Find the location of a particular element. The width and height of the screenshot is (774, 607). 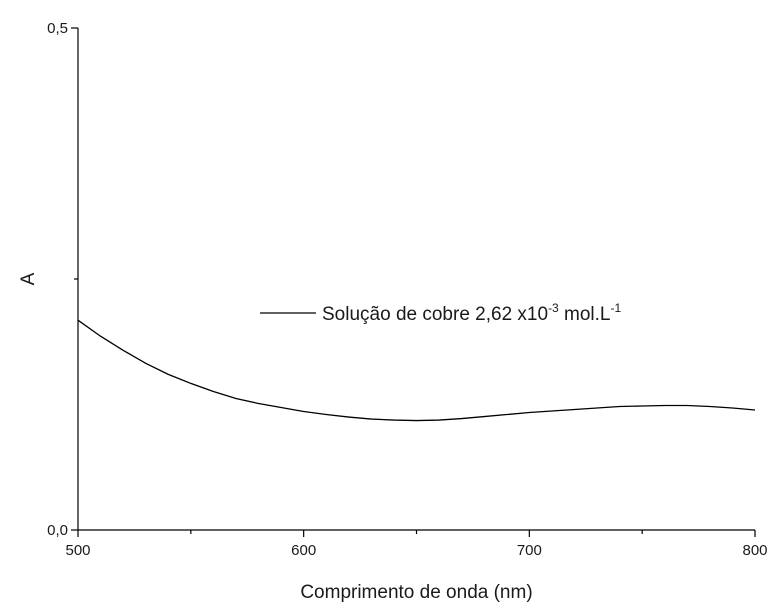

x-tick-label: 500 is located at coordinates (77, 550).